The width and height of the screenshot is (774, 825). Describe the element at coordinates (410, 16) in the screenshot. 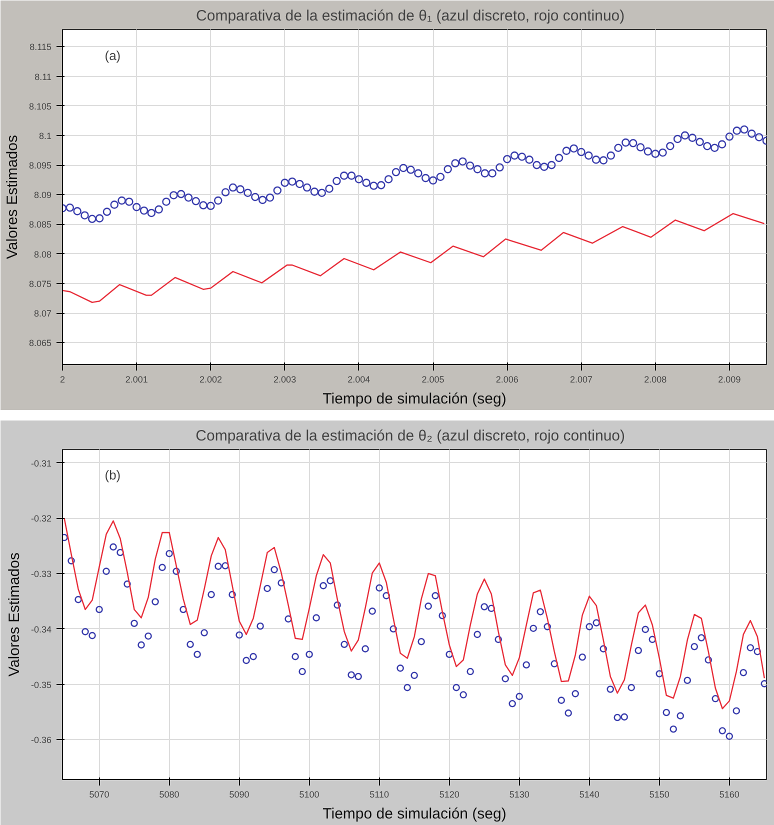

I see `chart-title: Comparativa de la estimación de θ₁ (azul discreto, rojo continuo)` at that location.